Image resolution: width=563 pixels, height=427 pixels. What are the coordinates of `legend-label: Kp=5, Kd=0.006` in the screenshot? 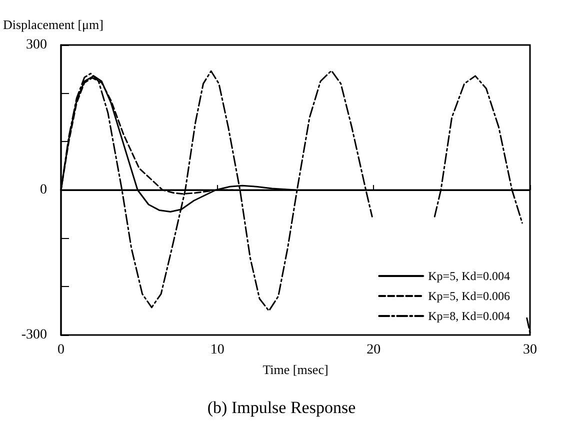 It's located at (469, 296).